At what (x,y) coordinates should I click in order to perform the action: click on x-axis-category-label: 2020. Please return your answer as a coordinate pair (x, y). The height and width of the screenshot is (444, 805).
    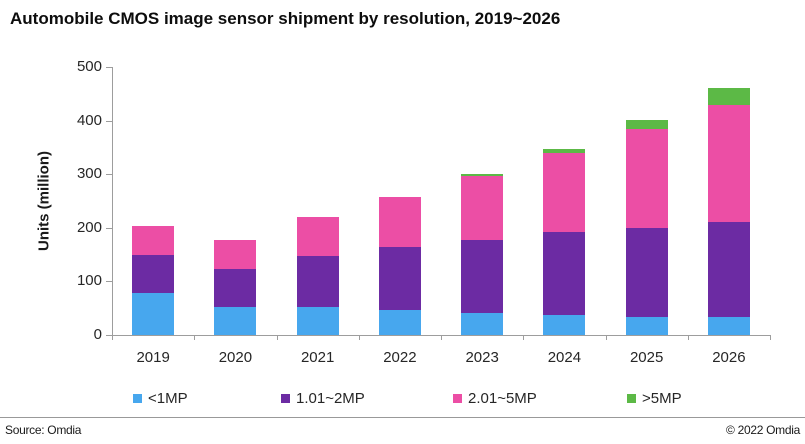
    Looking at the image, I should click on (235, 357).